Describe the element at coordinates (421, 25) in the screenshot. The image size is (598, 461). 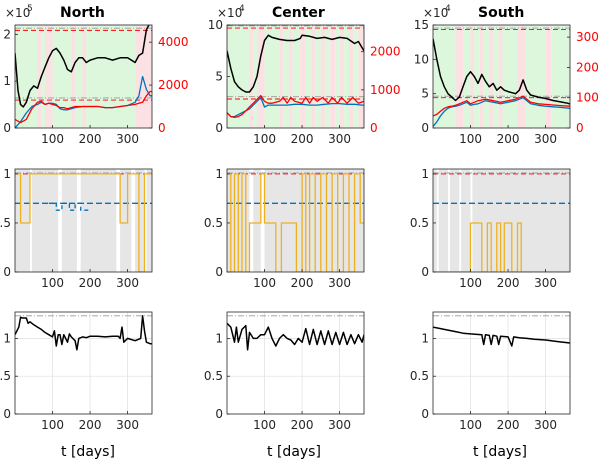
I see `y-tick-label: 15` at that location.